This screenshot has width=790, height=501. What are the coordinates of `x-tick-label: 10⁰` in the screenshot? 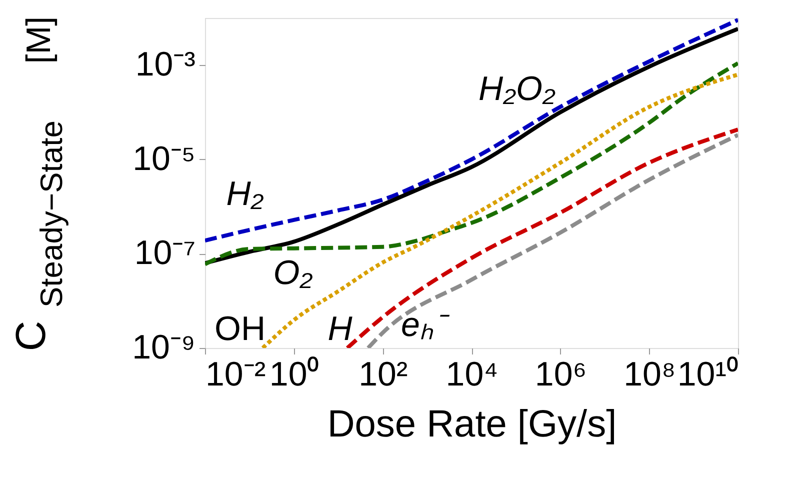 It's located at (294, 375).